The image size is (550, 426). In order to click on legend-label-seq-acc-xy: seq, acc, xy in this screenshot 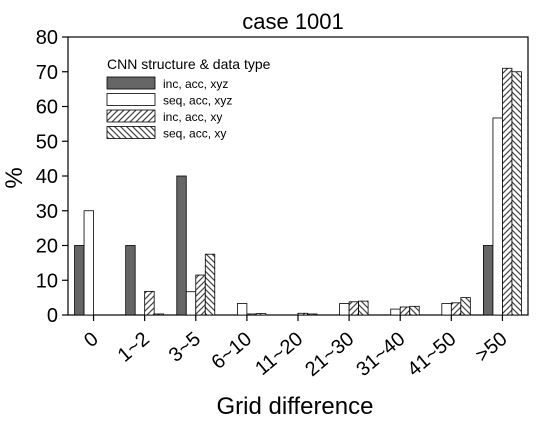, I will do `click(194, 134)`.